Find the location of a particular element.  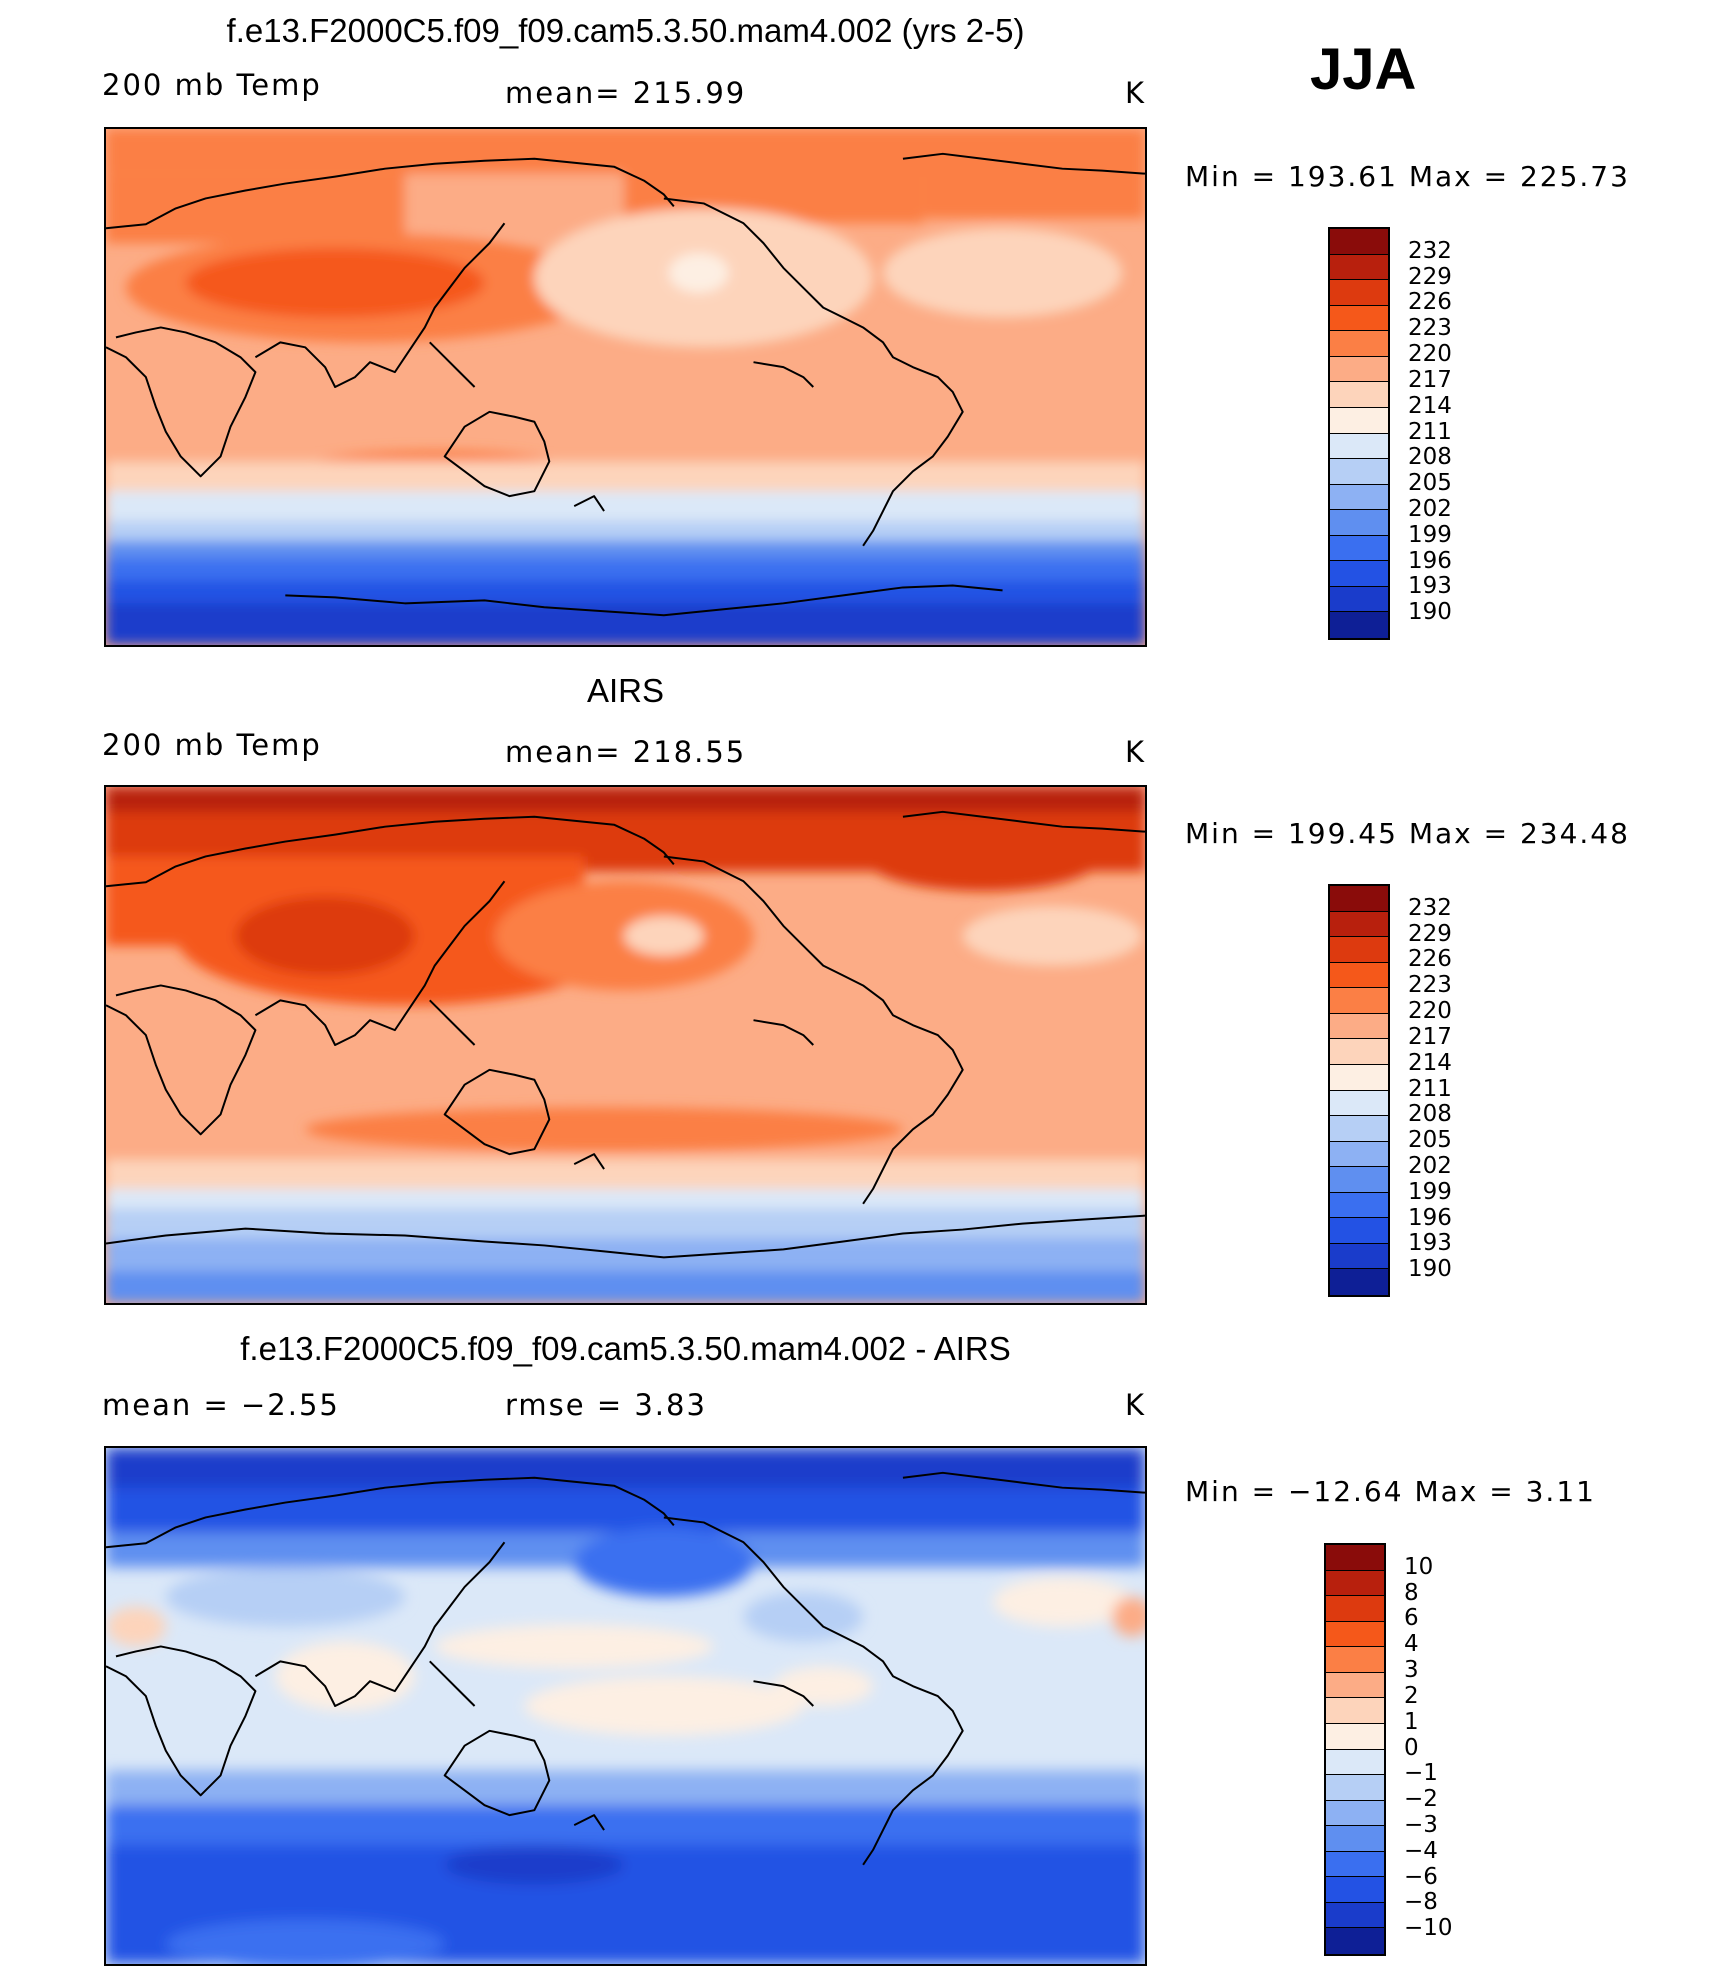

panel1-left-label: 200 mb Temp is located at coordinates (212, 85).